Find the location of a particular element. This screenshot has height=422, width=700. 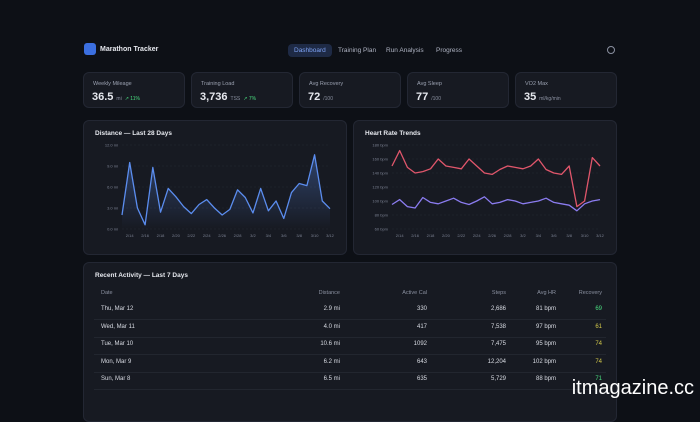

kpi-unit: TSS is located at coordinates (236, 99).